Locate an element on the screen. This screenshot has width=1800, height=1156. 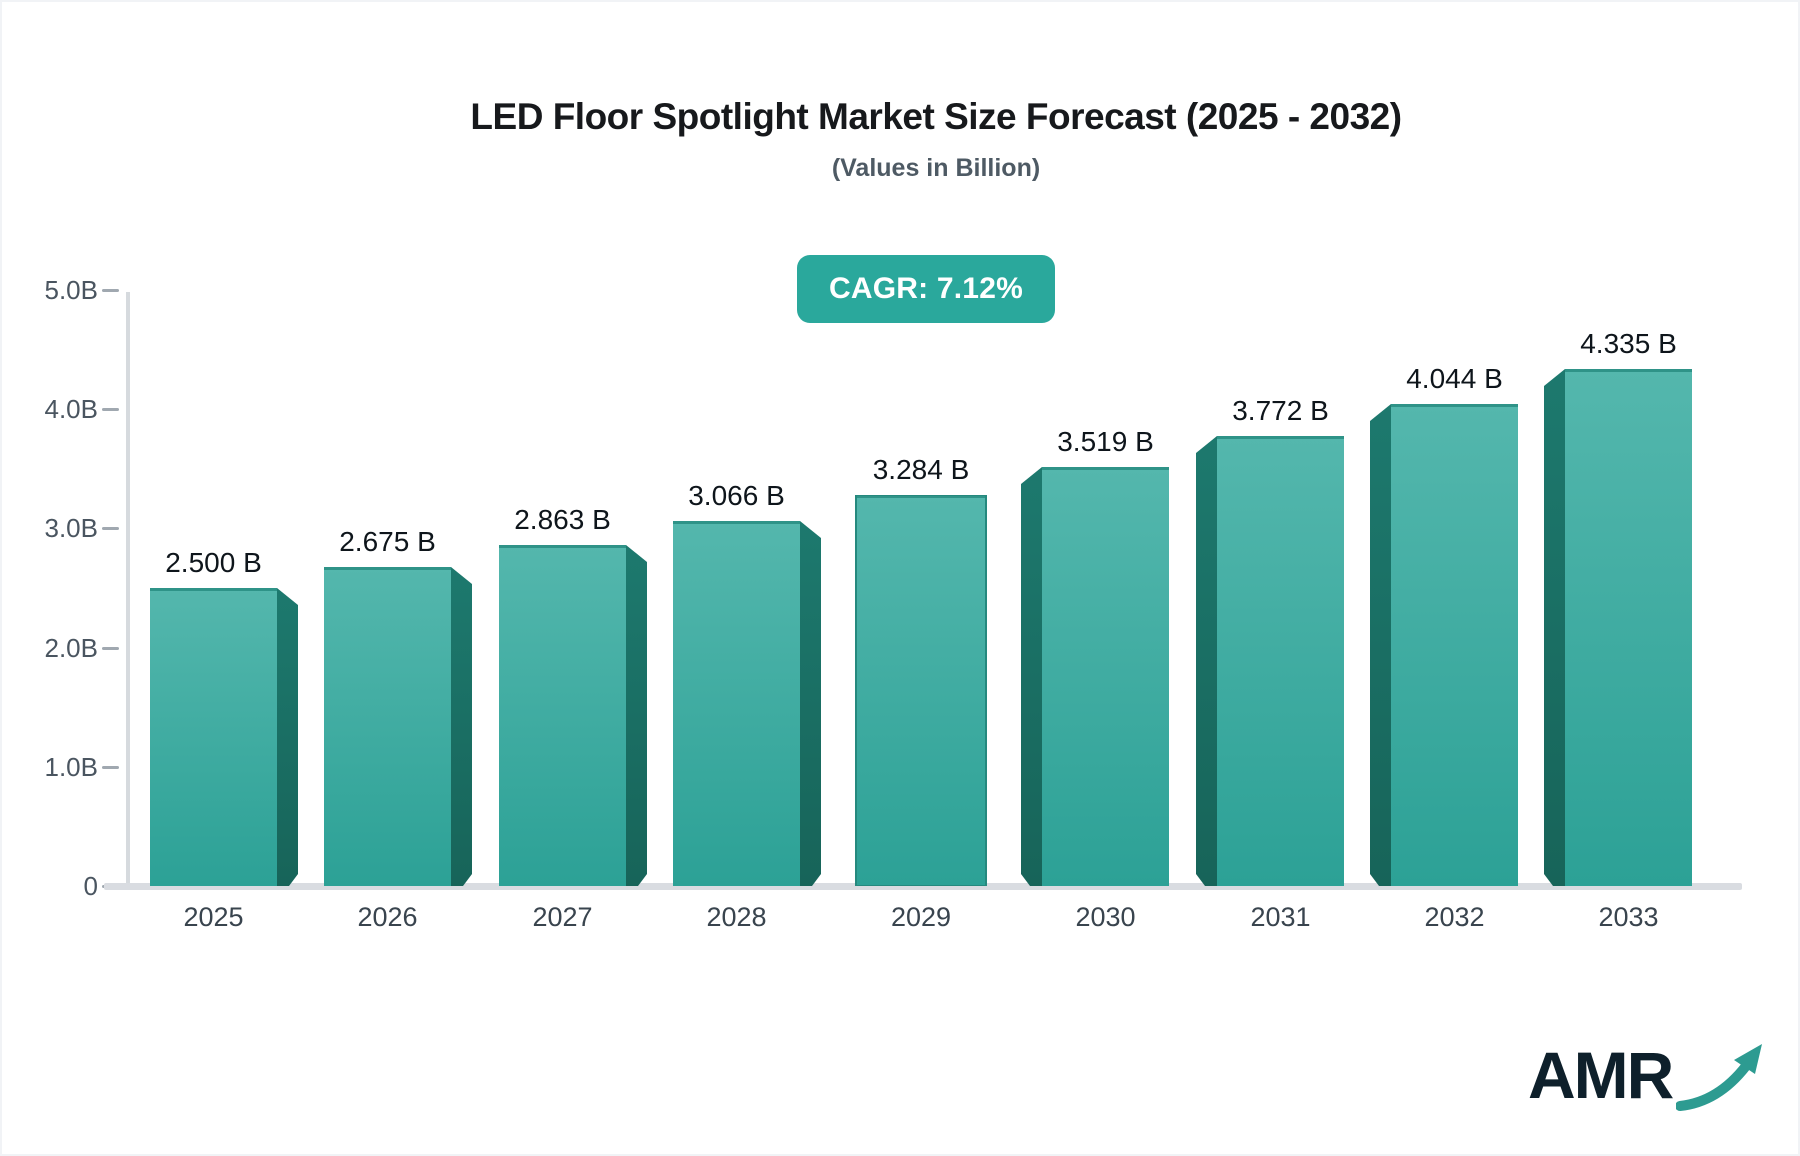
bar-2027 is located at coordinates (573, 715).